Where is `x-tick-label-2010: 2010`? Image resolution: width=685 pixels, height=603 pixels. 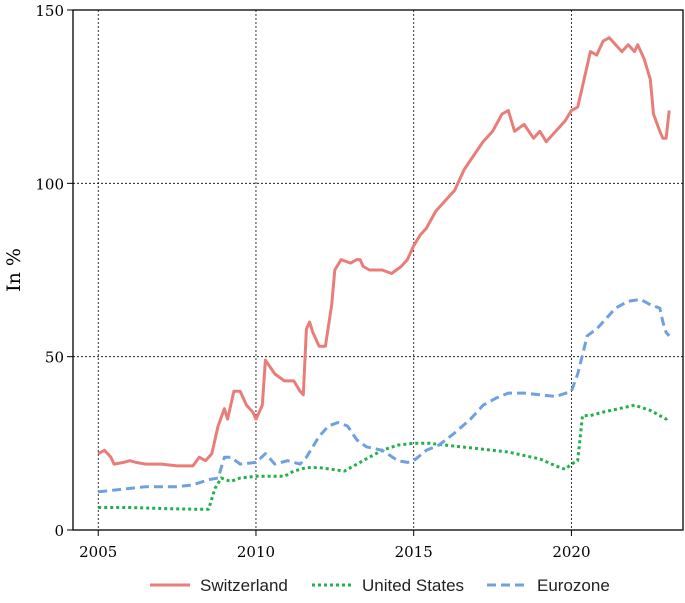
x-tick-label-2010: 2010 is located at coordinates (256, 552).